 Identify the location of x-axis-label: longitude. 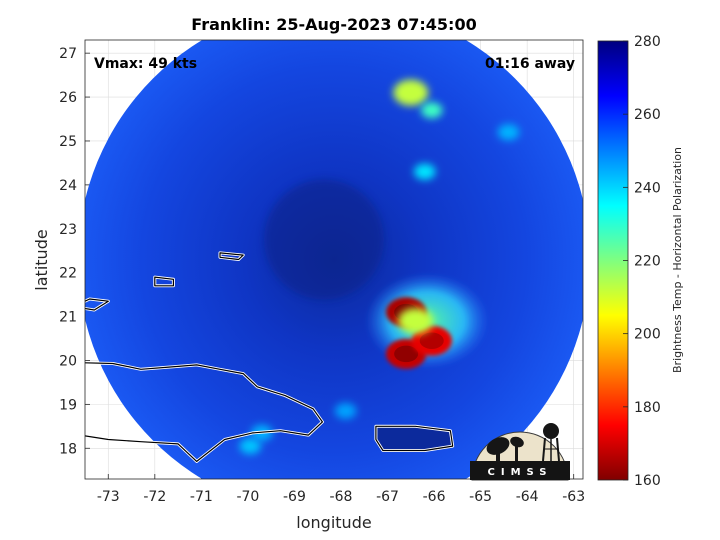
(333, 522).